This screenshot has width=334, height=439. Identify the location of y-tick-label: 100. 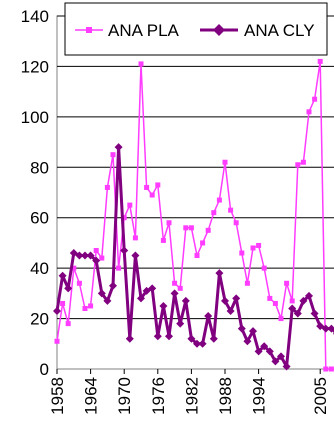
(35, 117).